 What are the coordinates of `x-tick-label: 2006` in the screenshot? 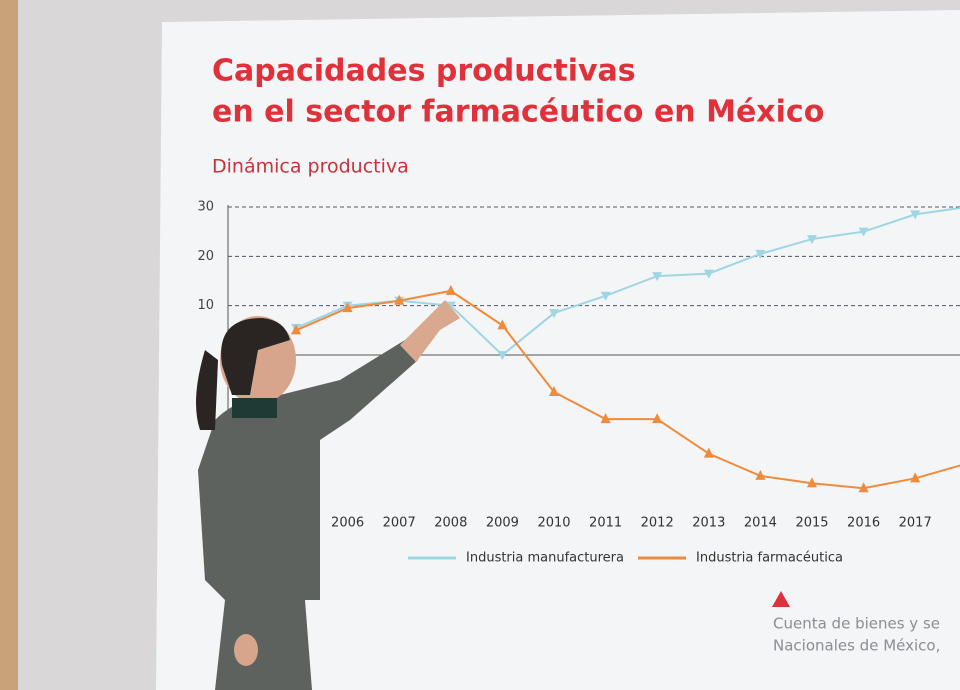 It's located at (347, 523).